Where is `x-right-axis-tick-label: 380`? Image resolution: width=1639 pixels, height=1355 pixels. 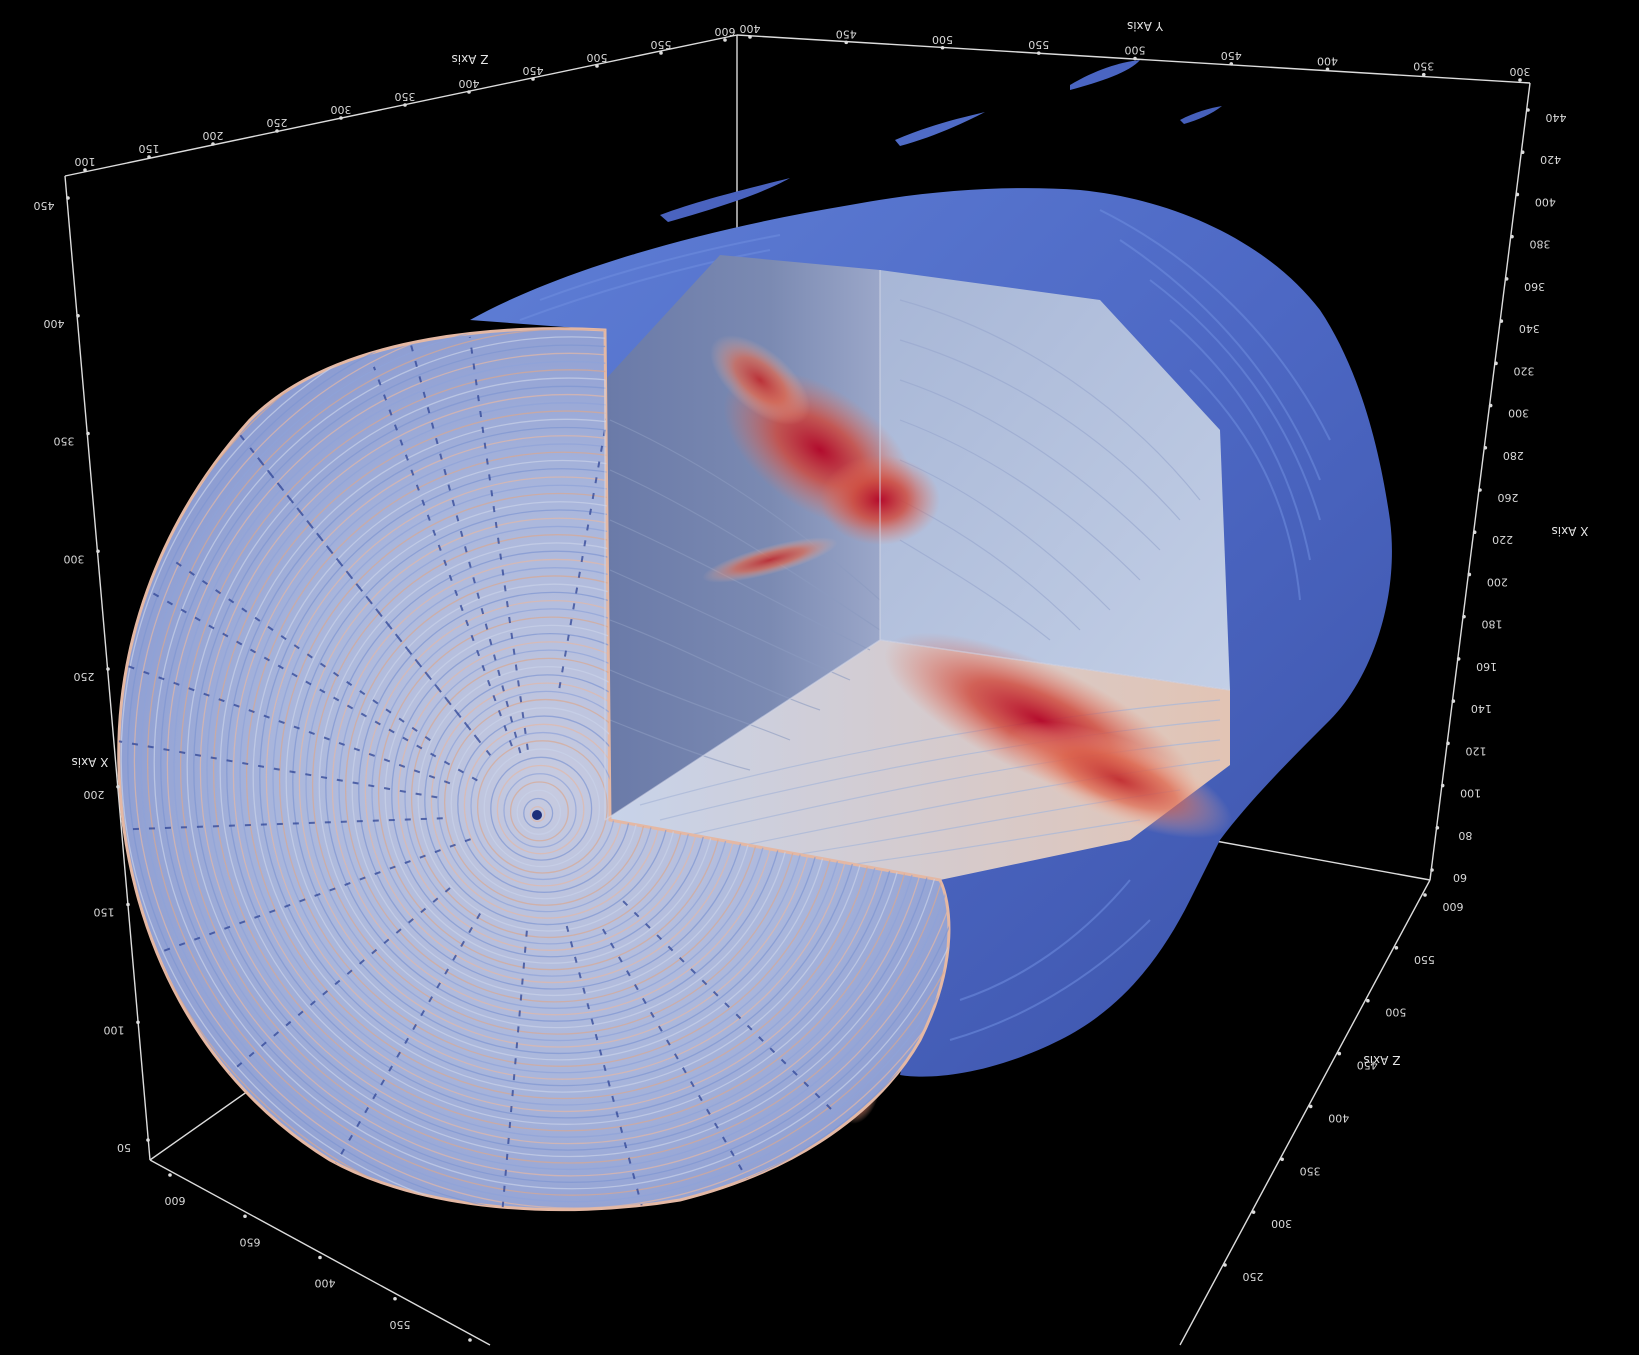 x-right-axis-tick-label: 380 is located at coordinates (1540, 244).